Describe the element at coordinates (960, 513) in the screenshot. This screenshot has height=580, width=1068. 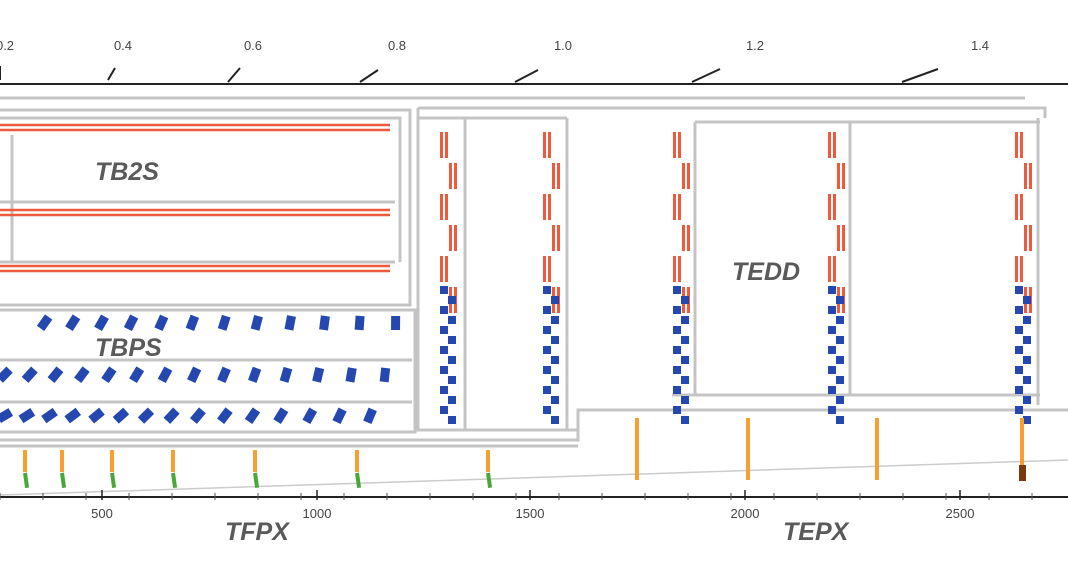
I see `z-tick-label: 2500` at that location.